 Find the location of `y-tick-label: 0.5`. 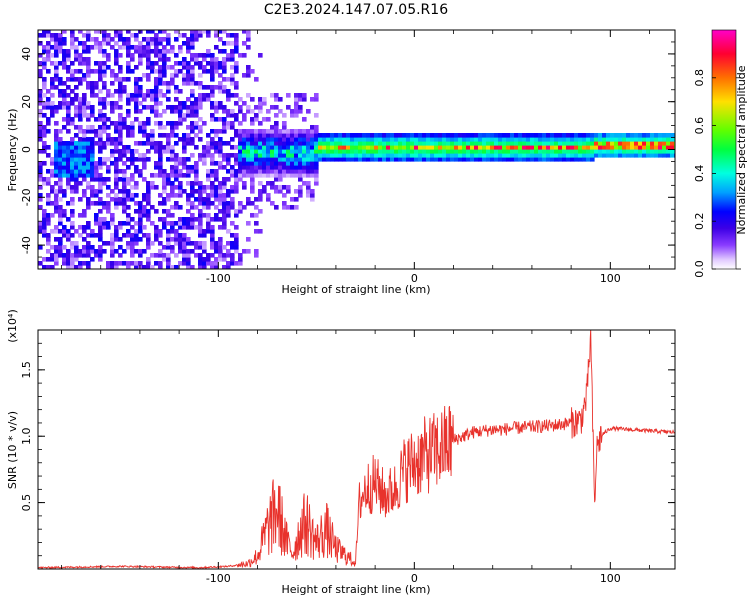

y-tick-label: 0.5 is located at coordinates (26, 503).